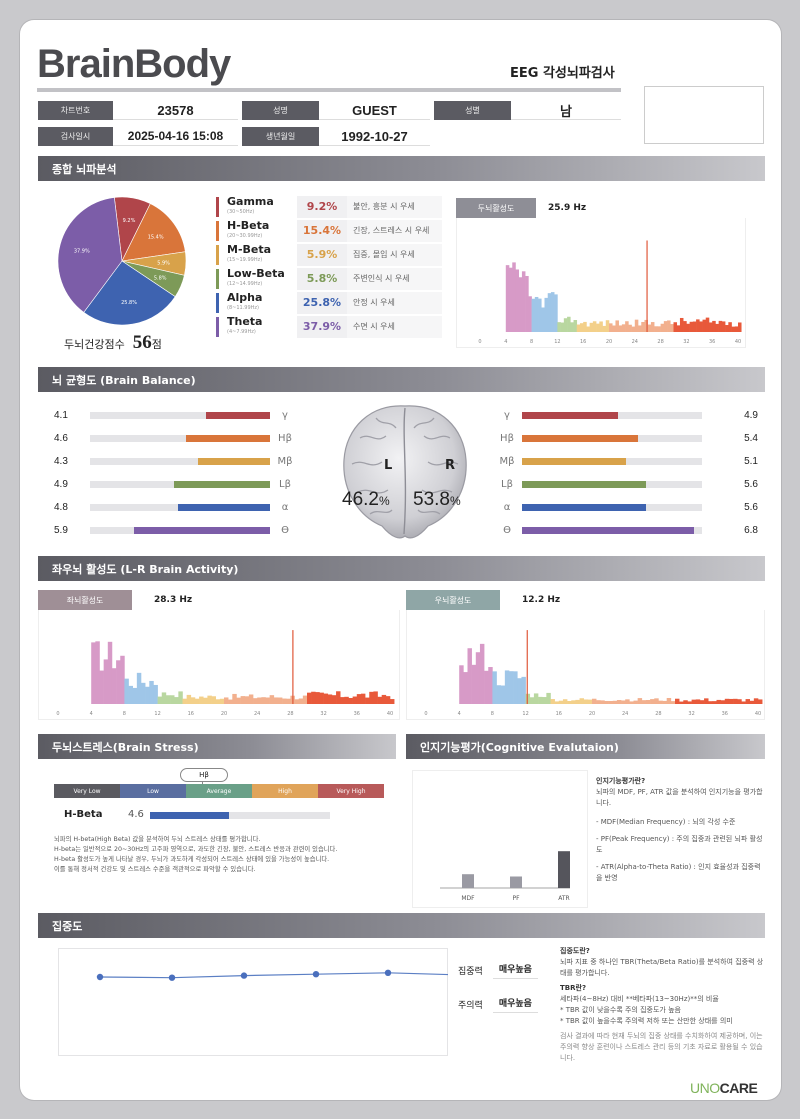  Describe the element at coordinates (156, 238) in the screenshot. I see `pie-label: 15.4%` at that location.